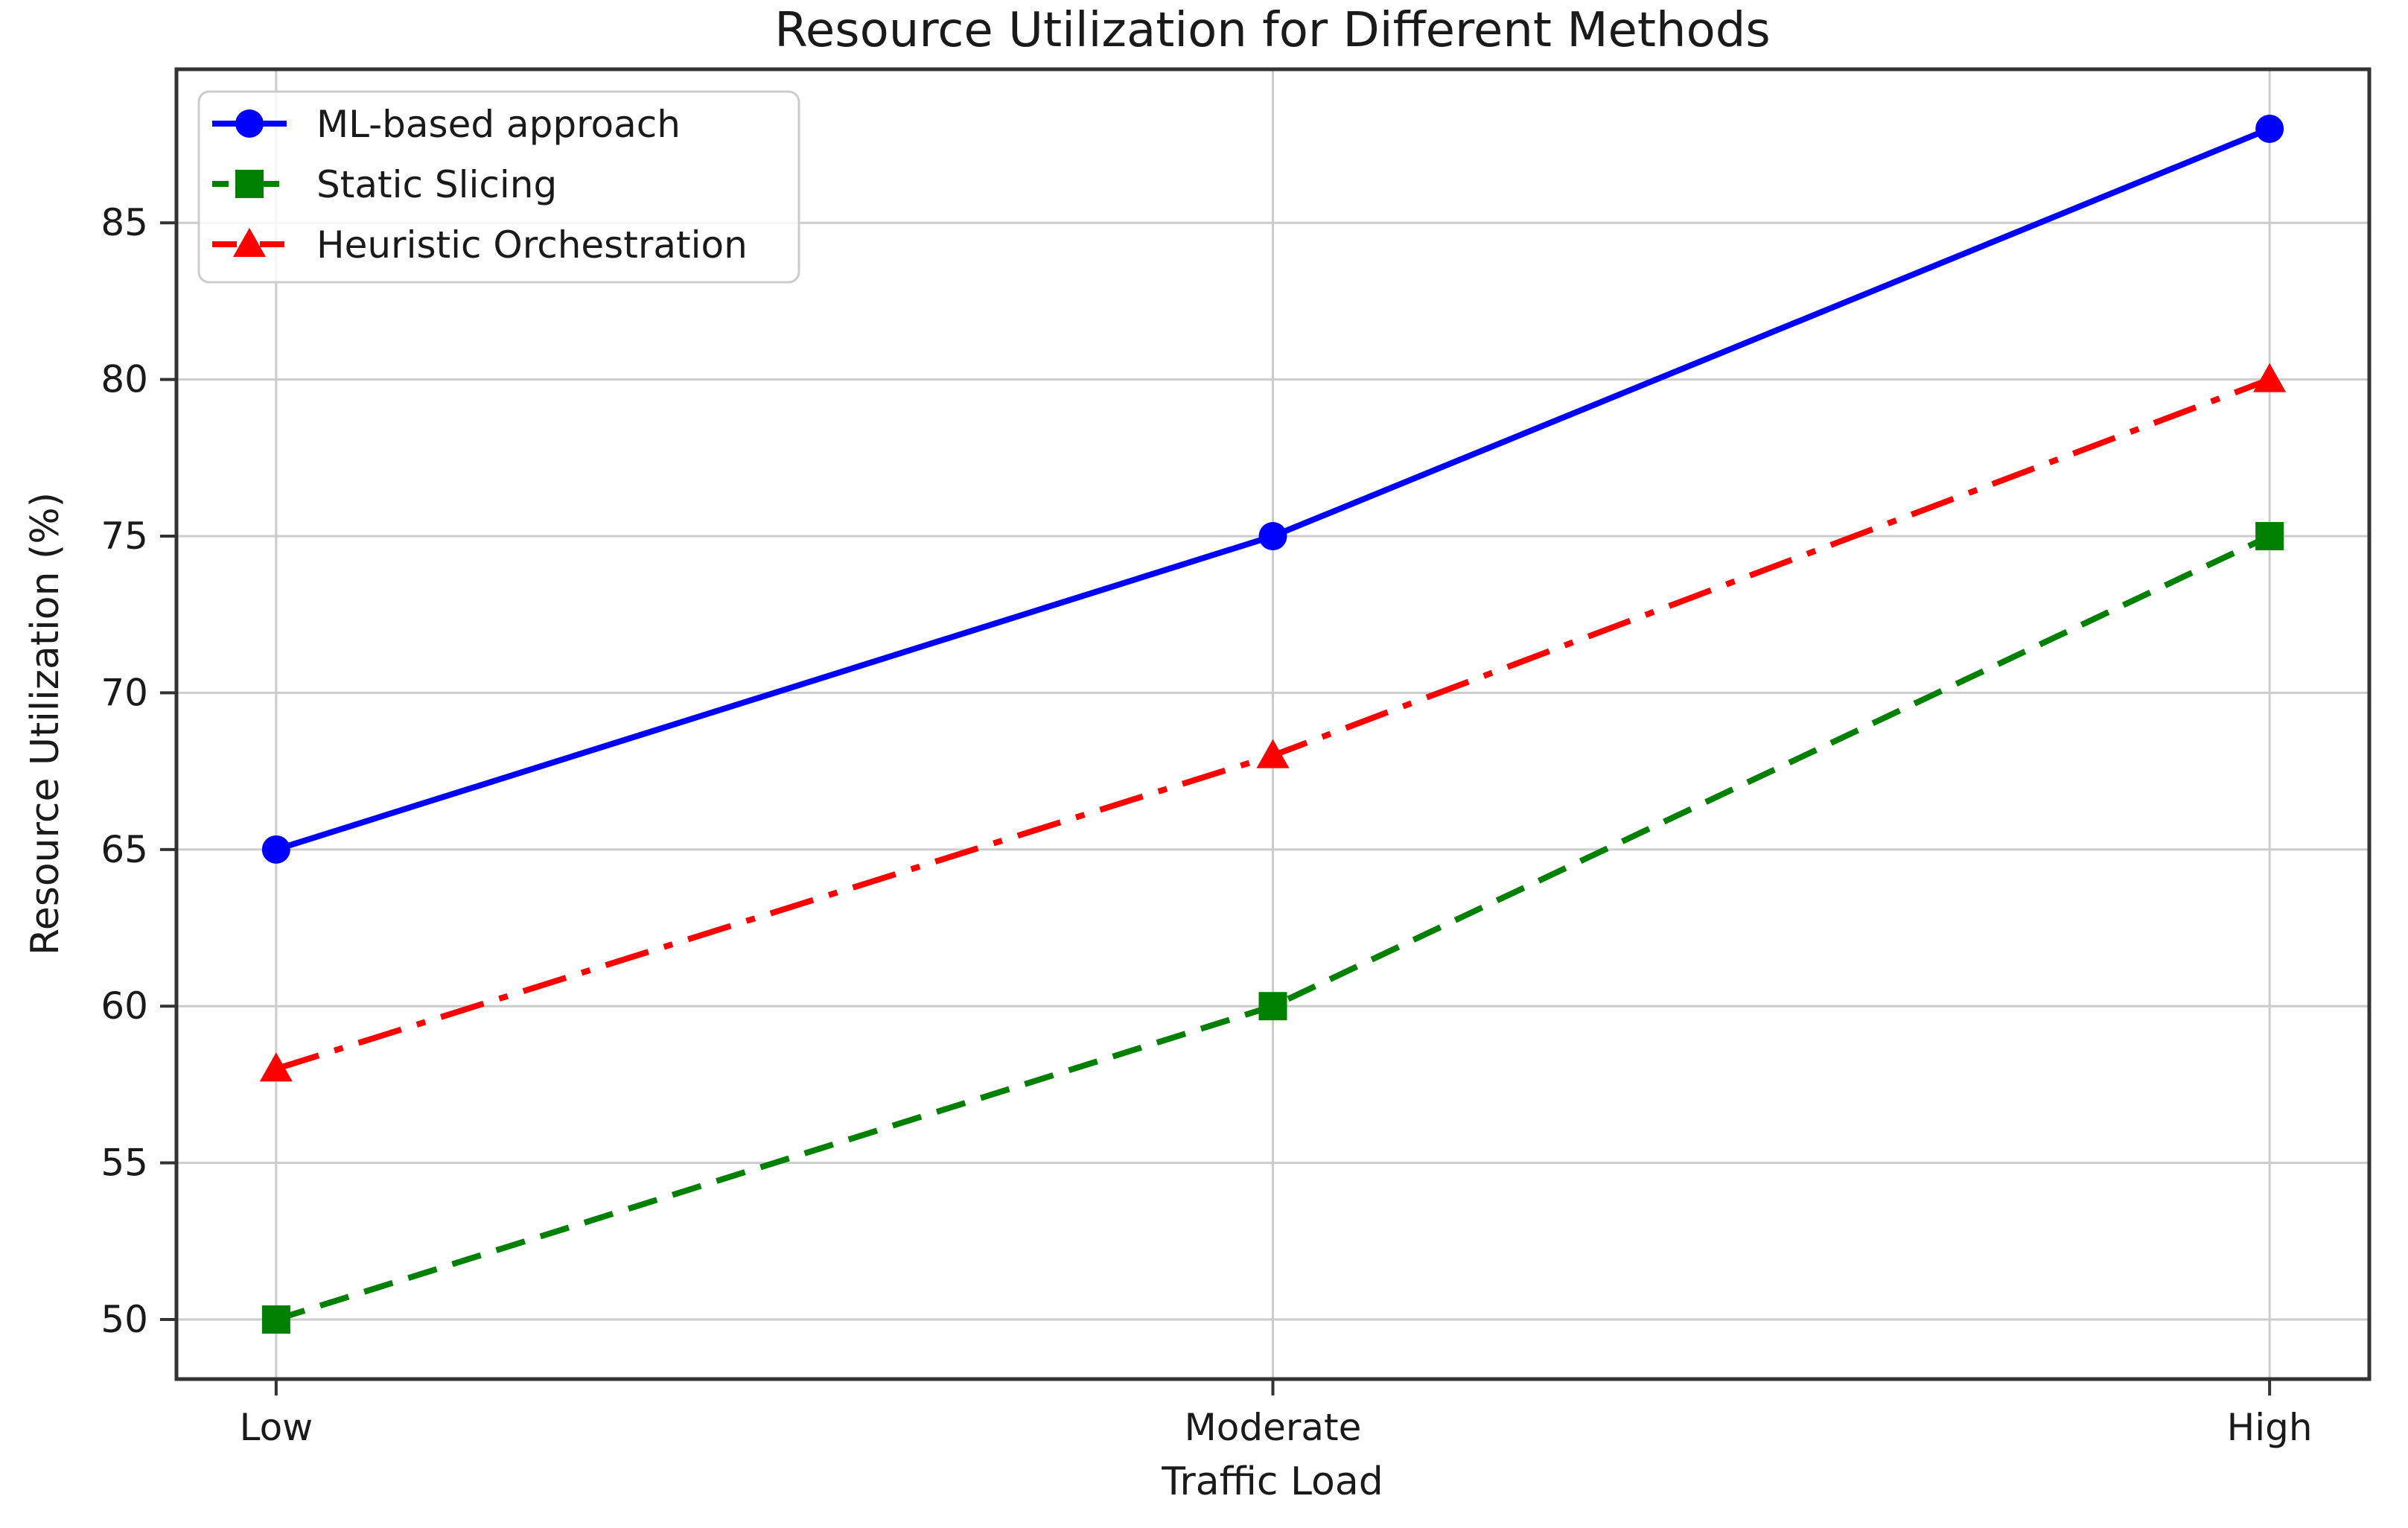  I want to click on y-tick-label: 75, so click(124, 536).